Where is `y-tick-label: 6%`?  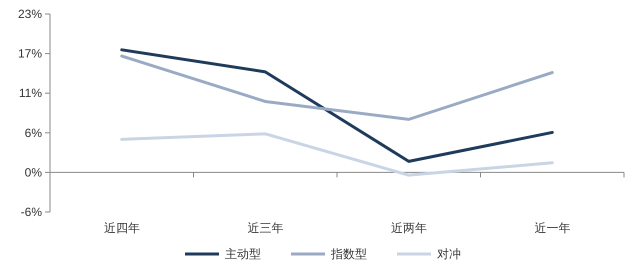
y-tick-label: 6% is located at coordinates (33, 133).